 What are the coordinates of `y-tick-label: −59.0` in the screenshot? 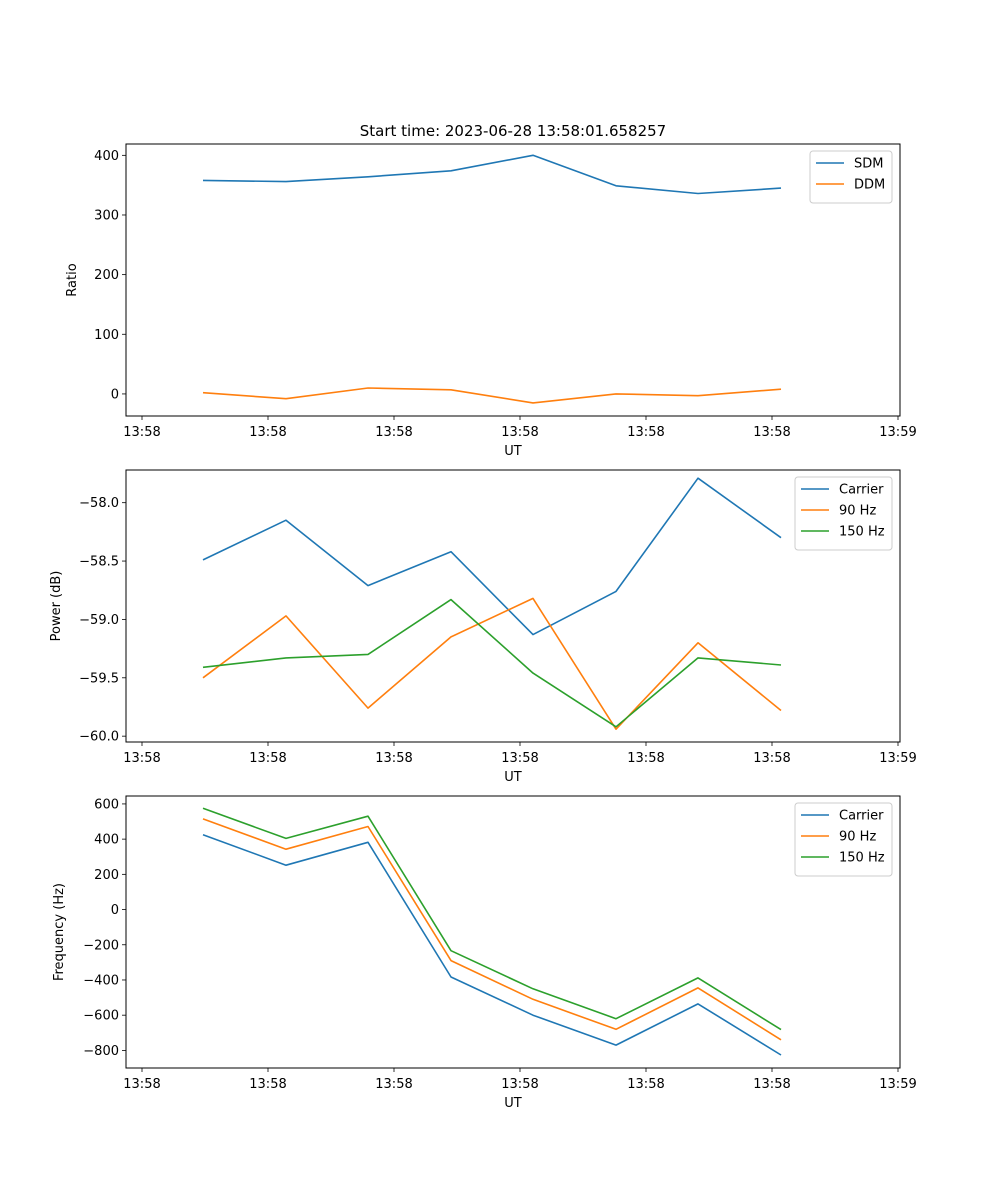 It's located at (99, 620).